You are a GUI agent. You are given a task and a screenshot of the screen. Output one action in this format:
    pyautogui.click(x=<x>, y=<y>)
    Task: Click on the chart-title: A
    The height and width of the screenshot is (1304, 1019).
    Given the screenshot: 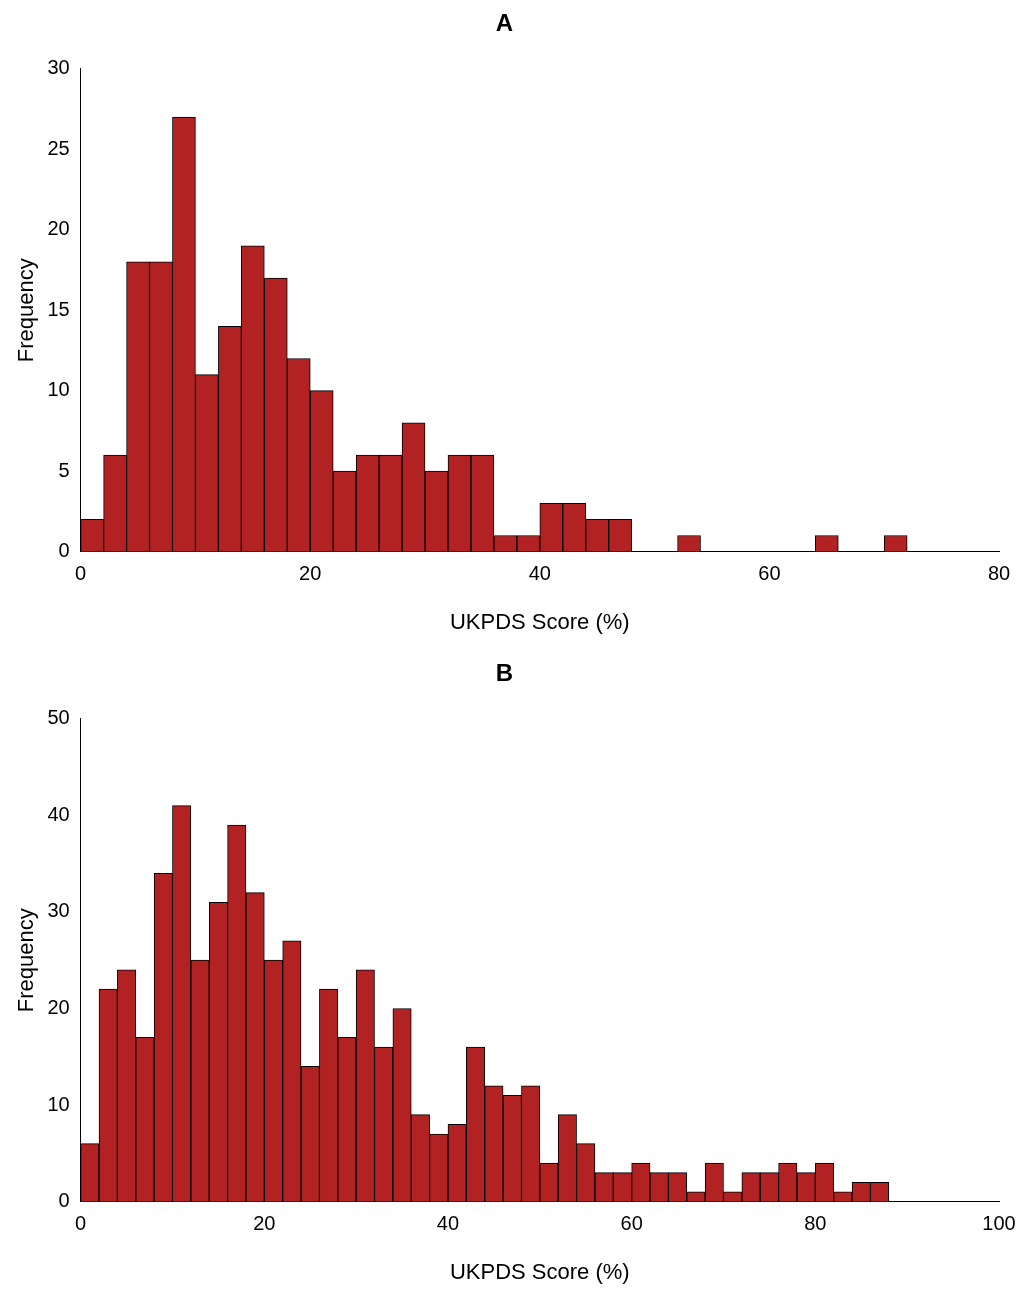 What is the action you would take?
    pyautogui.click(x=504, y=23)
    